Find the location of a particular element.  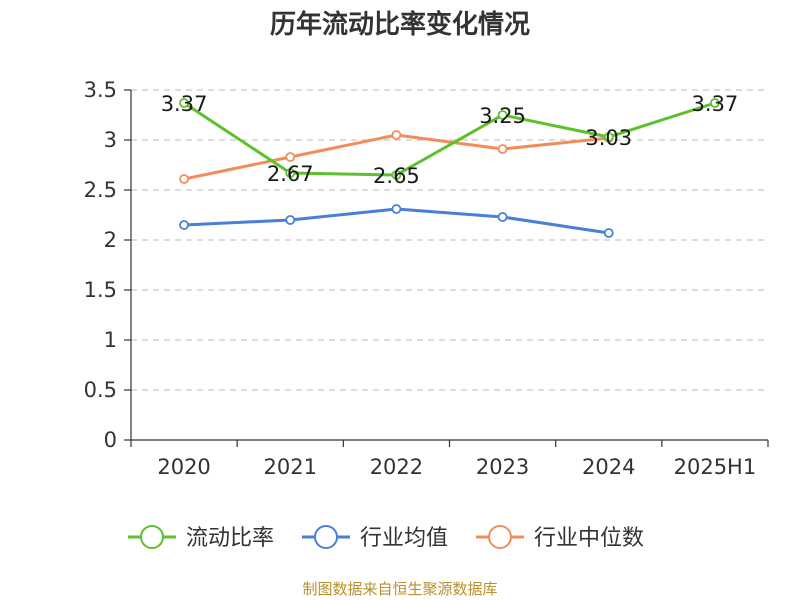

legend-label: 流动比率 is located at coordinates (230, 538).